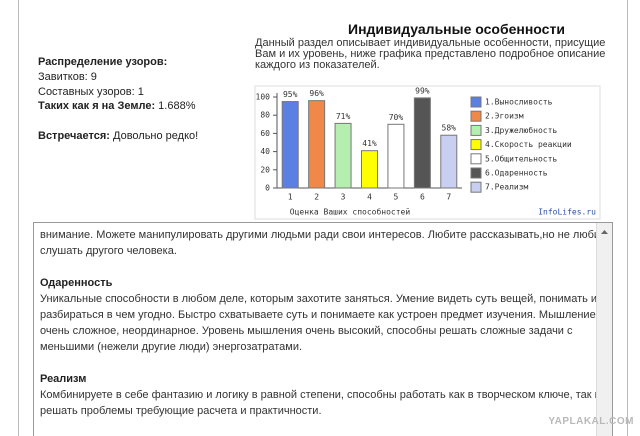 Image resolution: width=640 pixels, height=436 pixels. Describe the element at coordinates (108, 251) in the screenshot. I see `text-line: слушать другого человека.` at that location.